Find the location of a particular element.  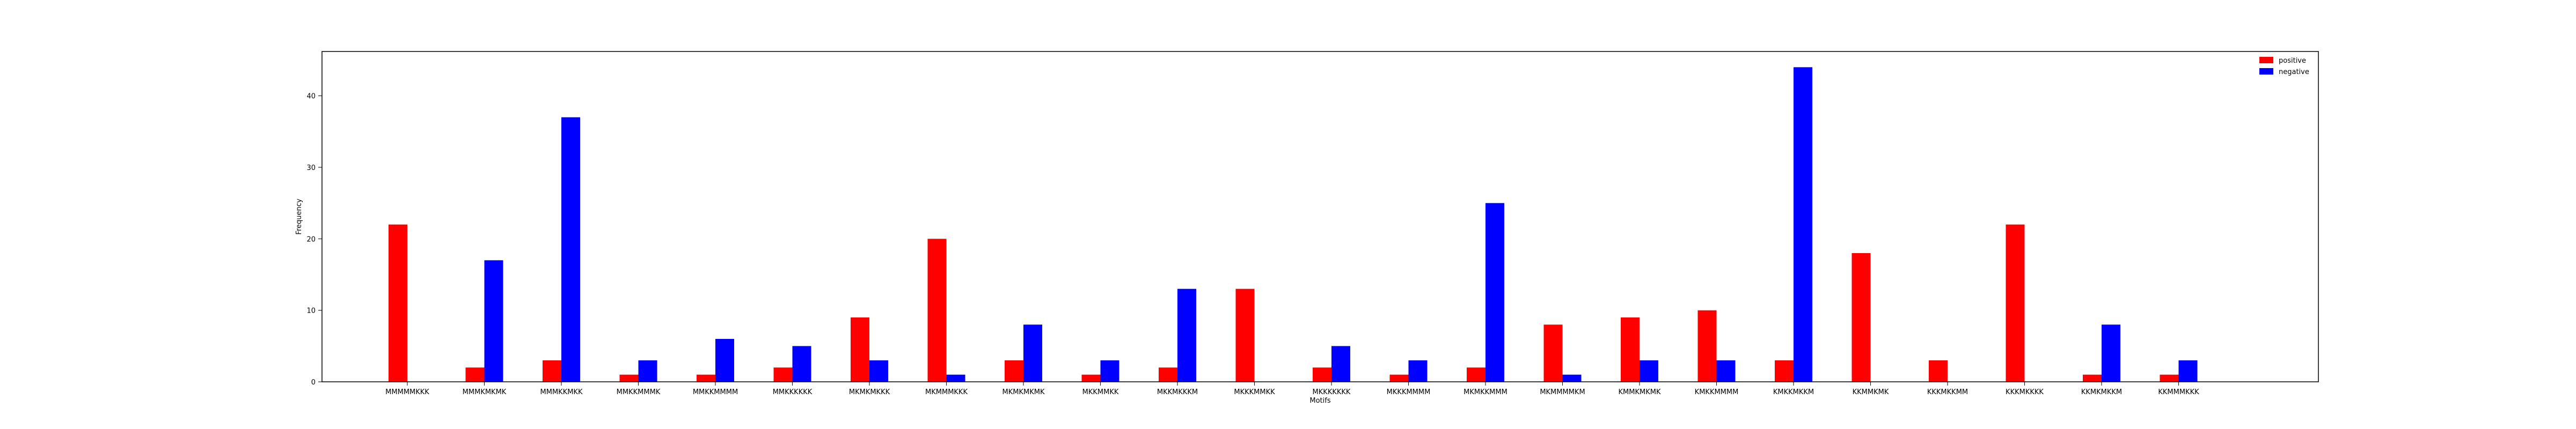

bar-positive-MKKMKKKM is located at coordinates (1168, 374).